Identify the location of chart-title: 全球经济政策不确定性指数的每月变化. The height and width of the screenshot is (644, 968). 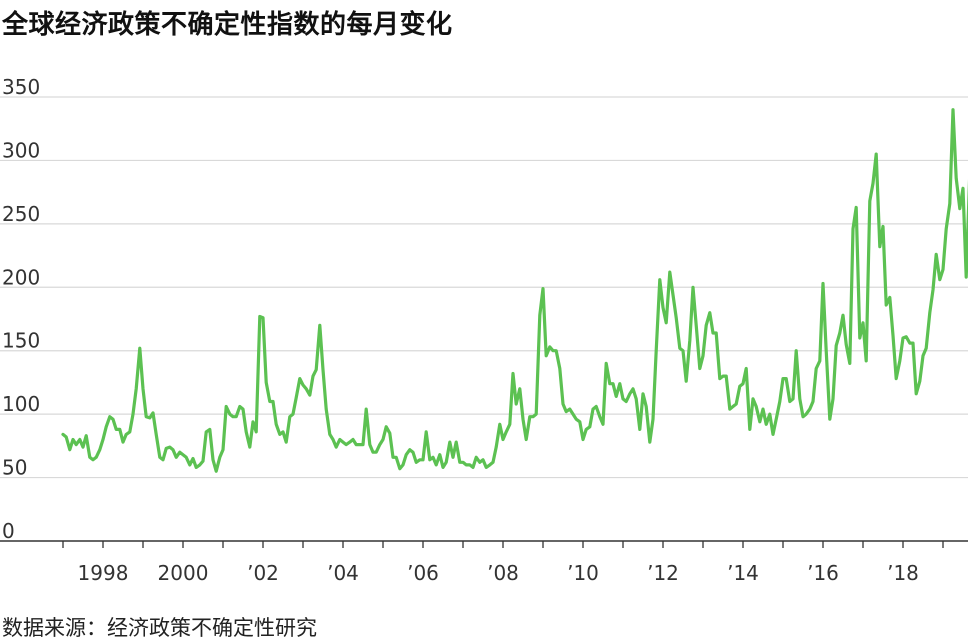
(227, 25).